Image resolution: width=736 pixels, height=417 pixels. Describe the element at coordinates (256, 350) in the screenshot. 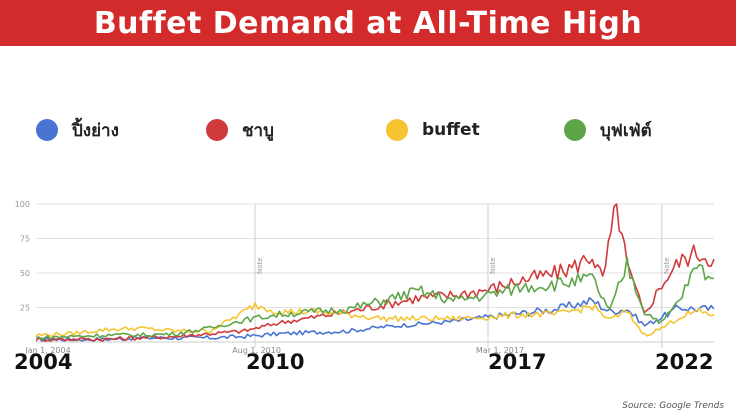

I see `x-tick-label: Aug 1, 2010` at that location.